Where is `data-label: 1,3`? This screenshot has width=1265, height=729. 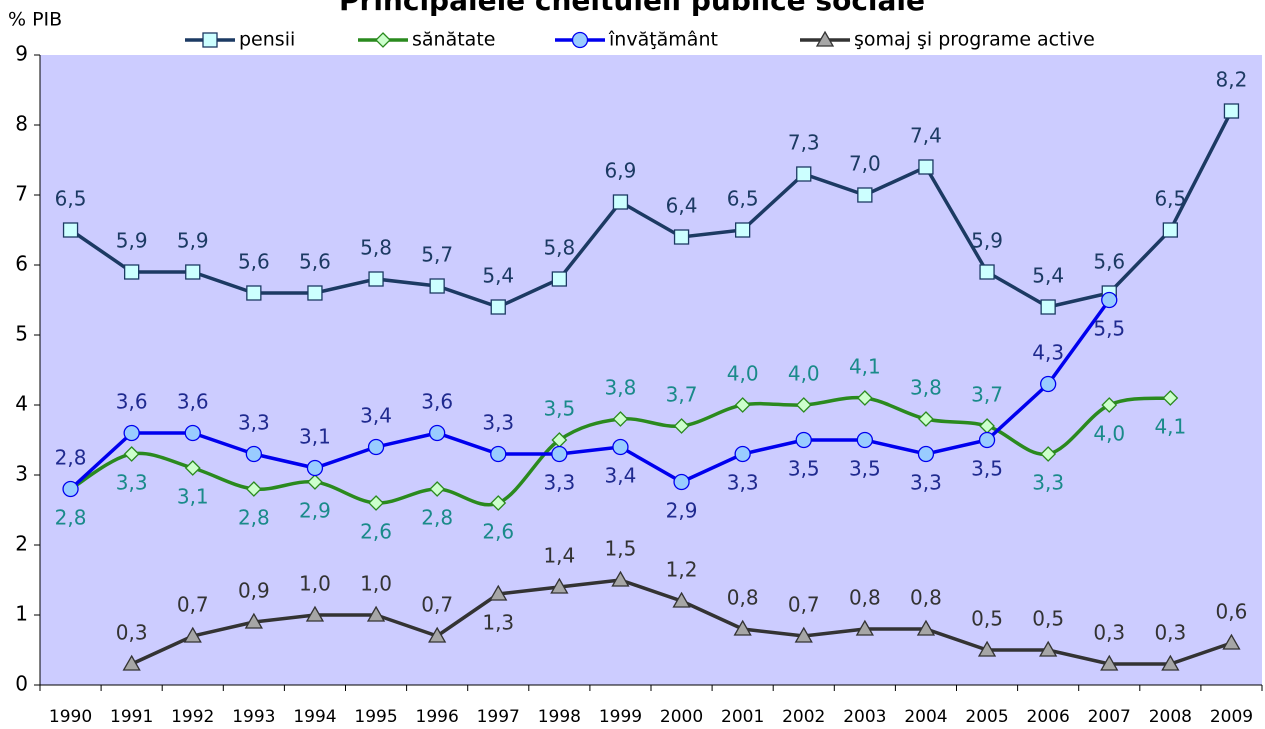 data-label: 1,3 is located at coordinates (498, 623).